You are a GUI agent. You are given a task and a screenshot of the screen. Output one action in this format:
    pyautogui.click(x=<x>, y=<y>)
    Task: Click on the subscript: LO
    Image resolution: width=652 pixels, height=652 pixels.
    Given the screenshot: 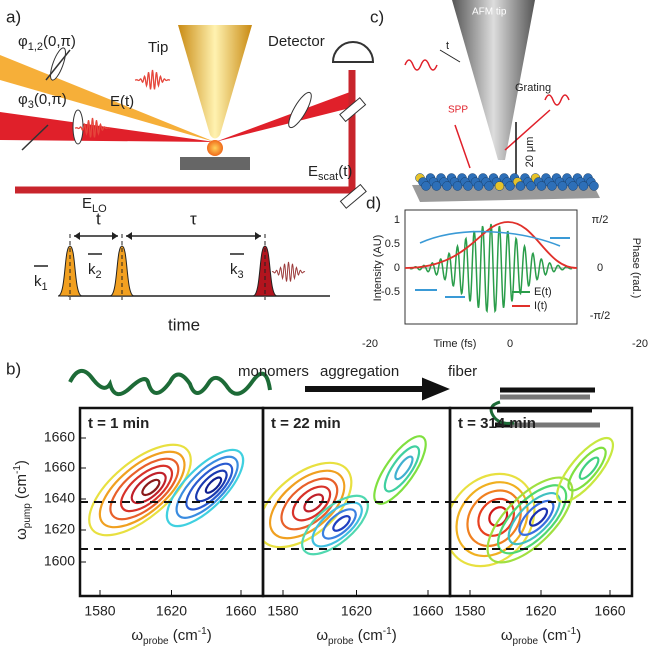 What is the action you would take?
    pyautogui.click(x=99, y=209)
    